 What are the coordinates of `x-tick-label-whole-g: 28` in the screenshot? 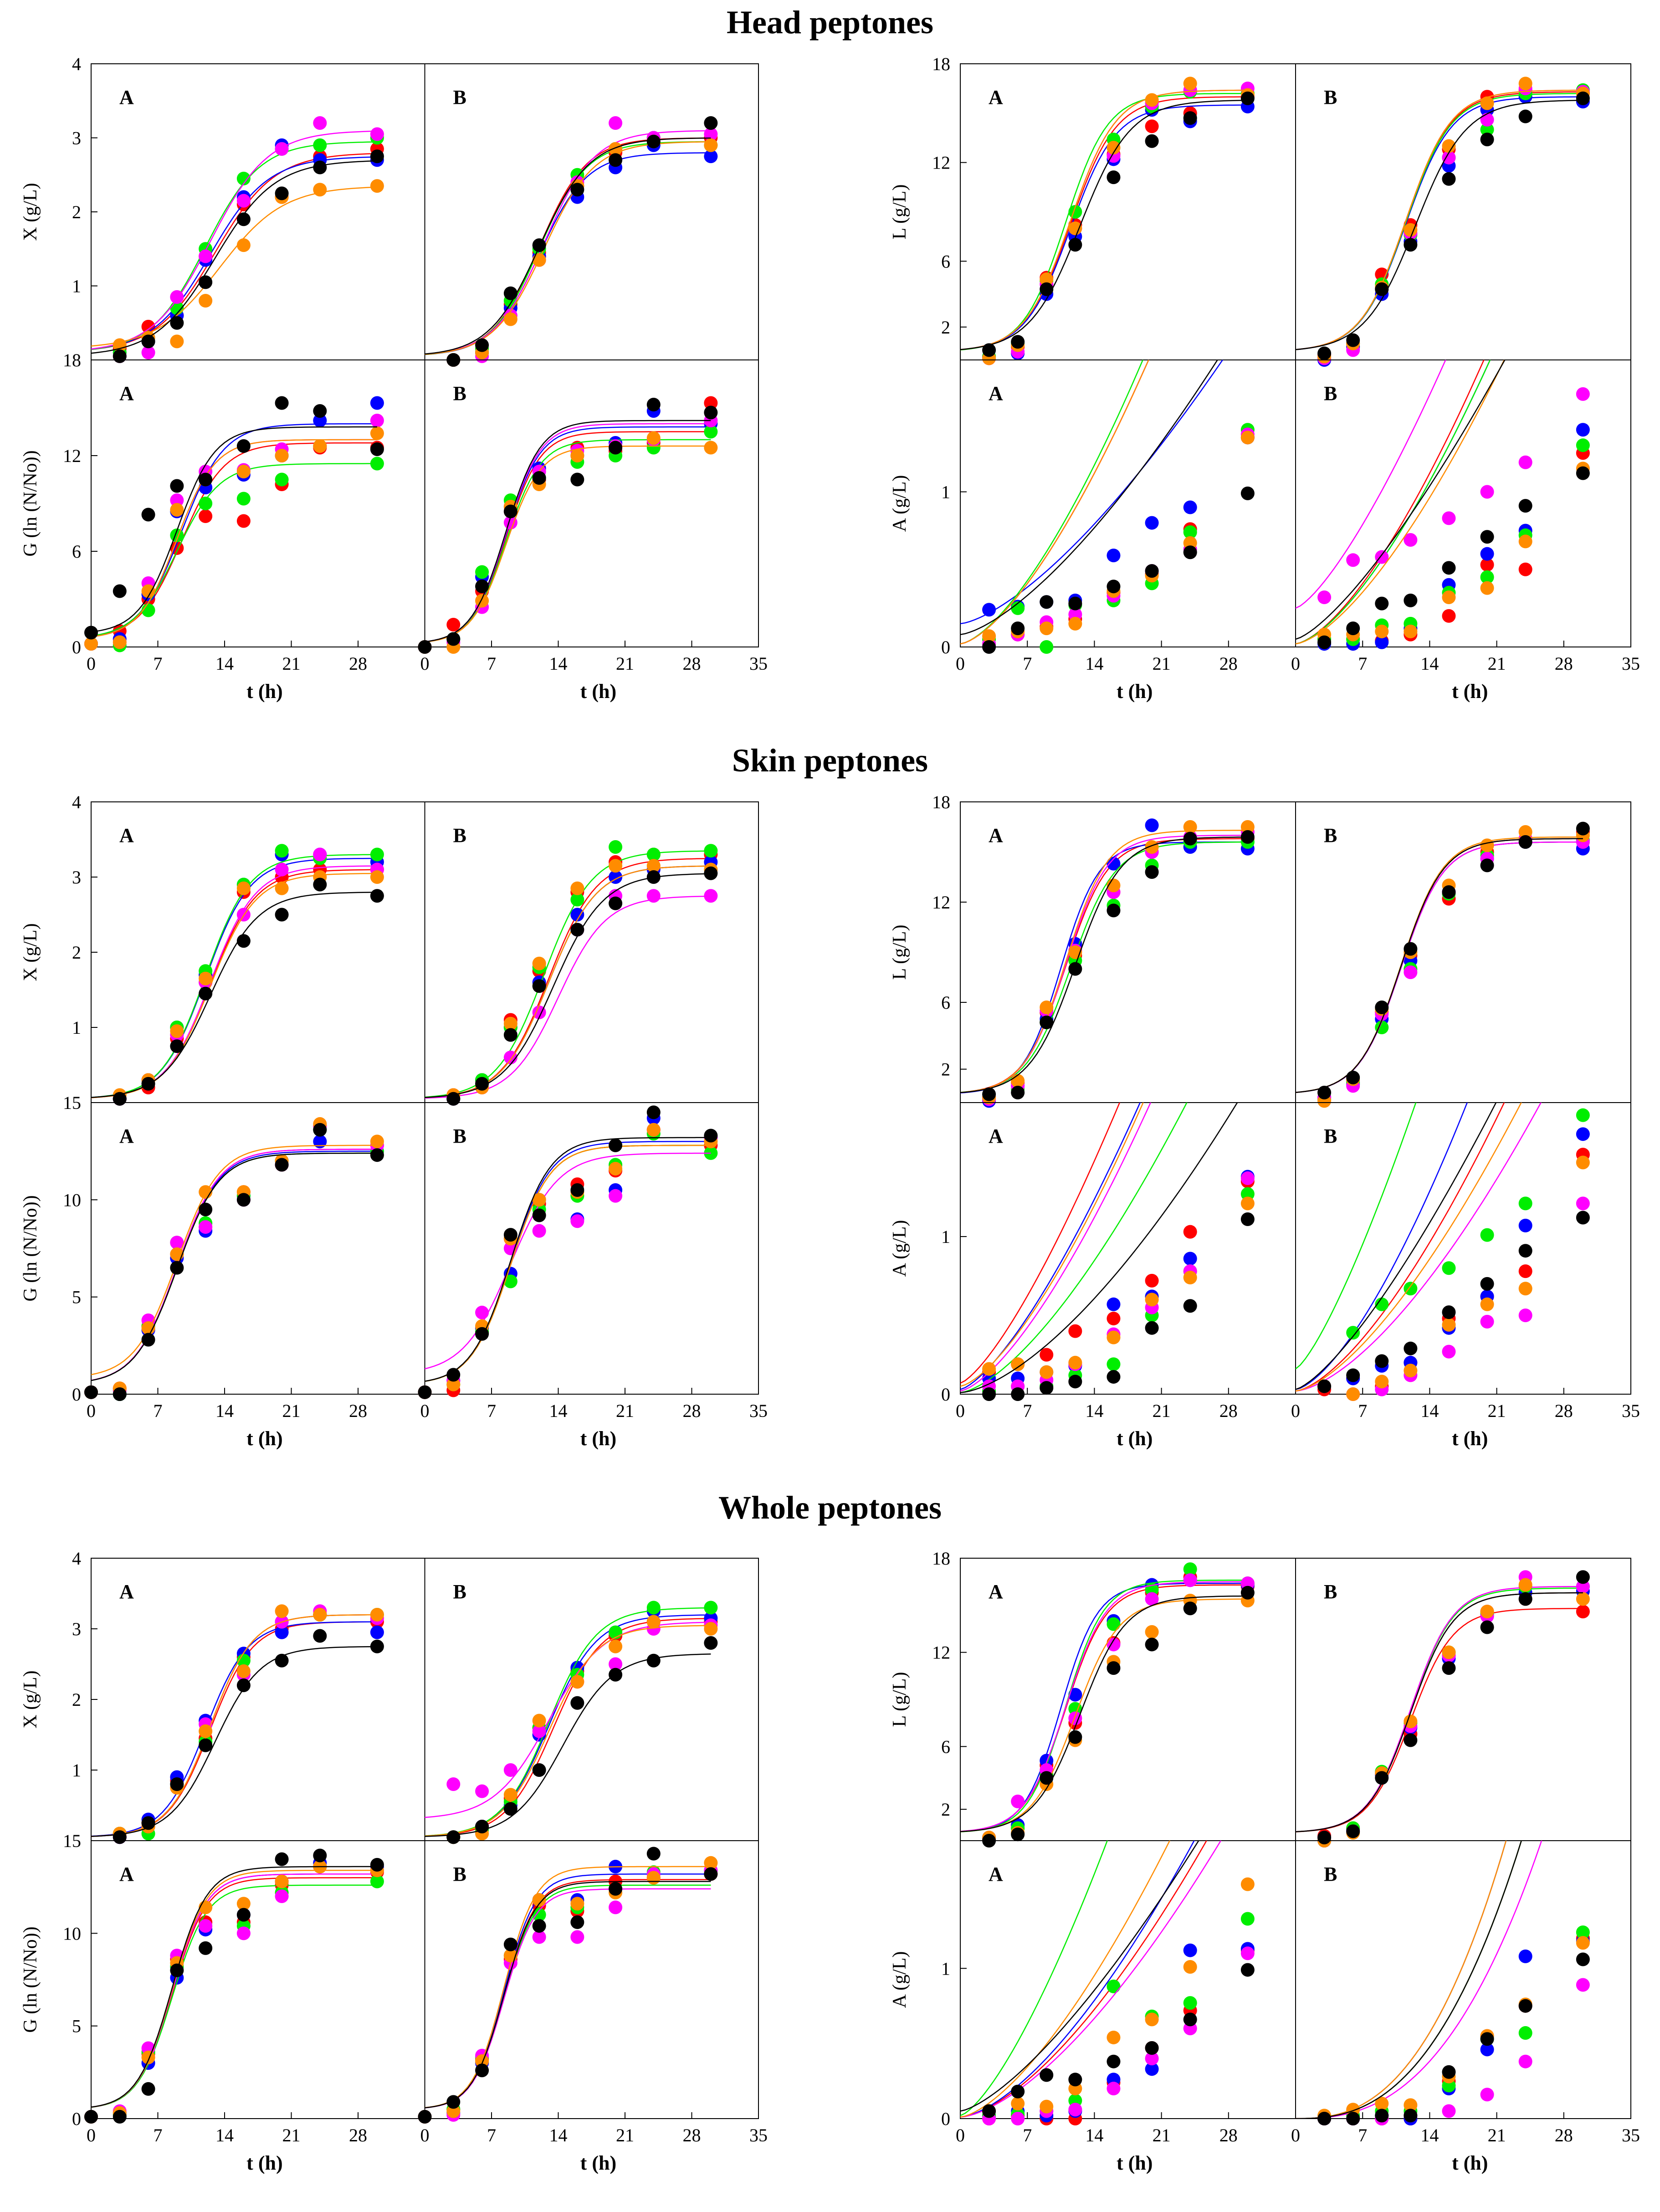 It's located at (358, 2135).